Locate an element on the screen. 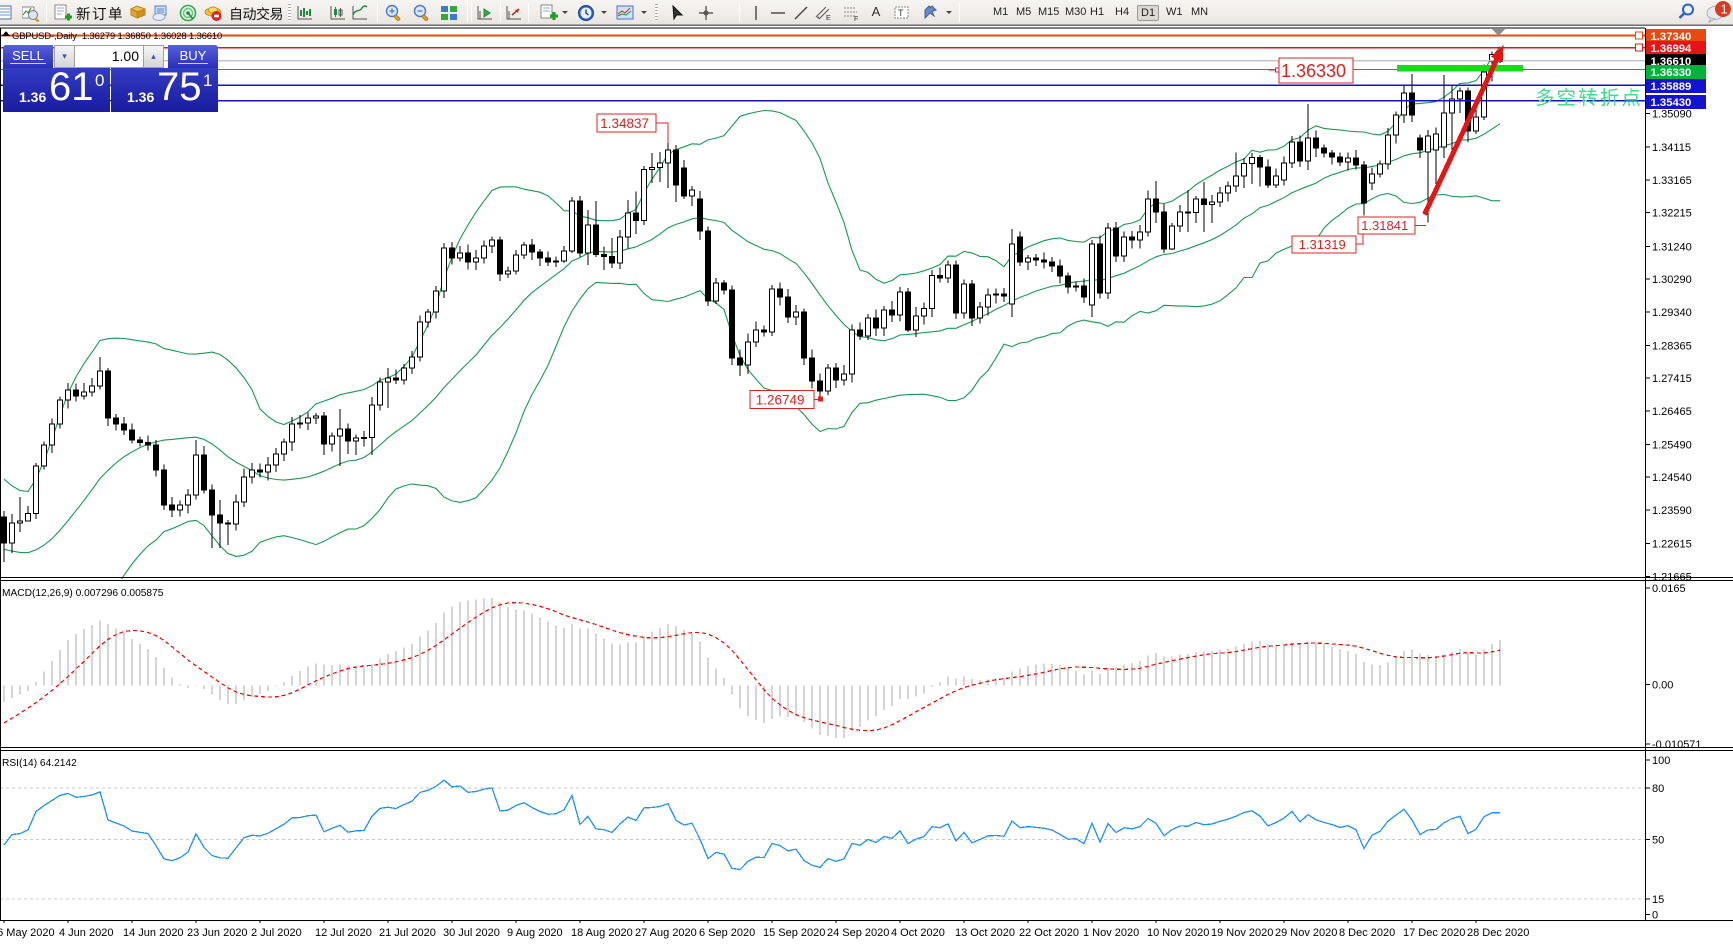 This screenshot has height=947, width=1733. svg-text: 15 is located at coordinates (1658, 900).